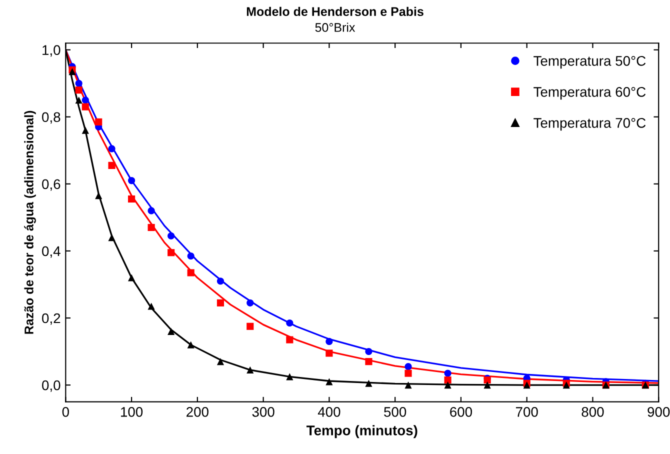  Describe the element at coordinates (590, 93) in the screenshot. I see `legend-label: Temperatura 60°C` at that location.